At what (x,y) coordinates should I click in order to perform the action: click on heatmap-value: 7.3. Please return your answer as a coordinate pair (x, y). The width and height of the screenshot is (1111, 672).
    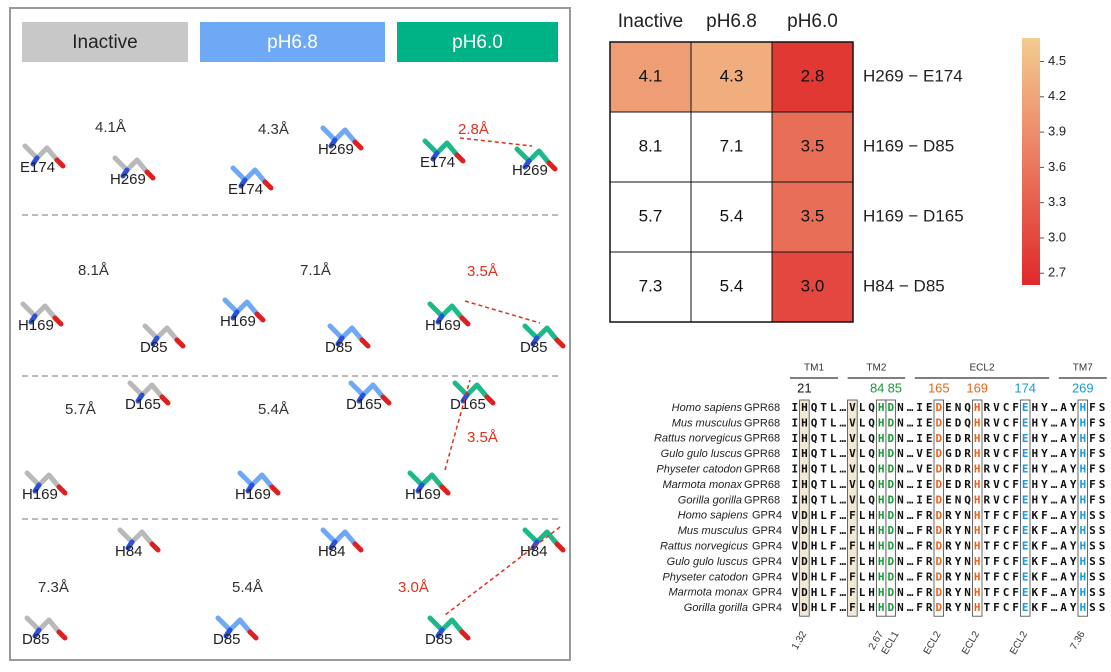
    Looking at the image, I should click on (651, 285).